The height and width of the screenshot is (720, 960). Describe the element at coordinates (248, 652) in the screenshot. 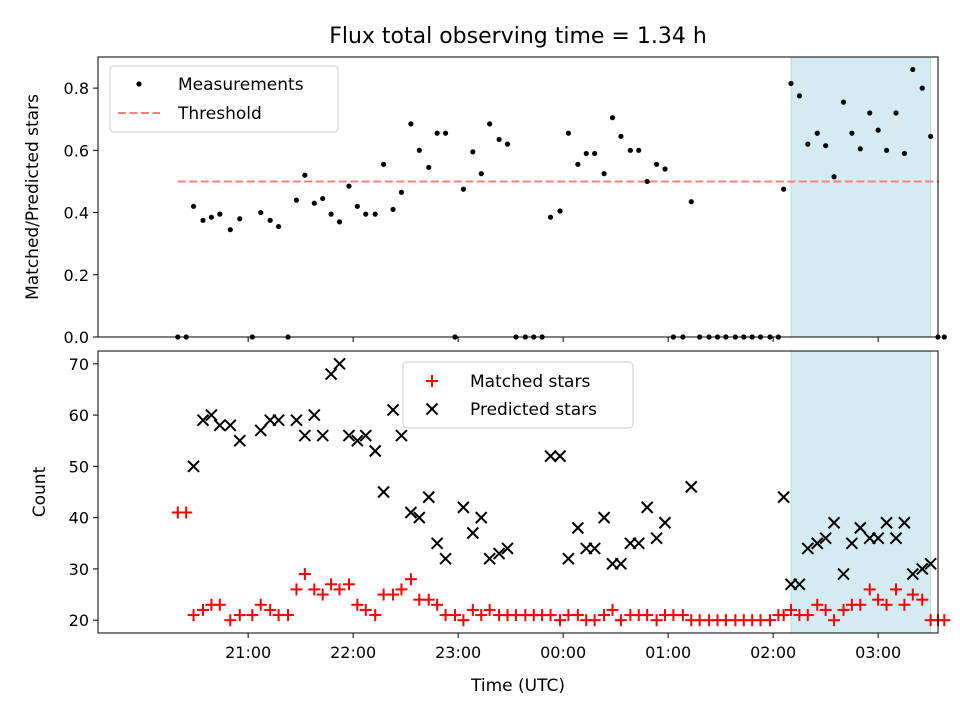

I see `x-tick-label: 21:00` at that location.